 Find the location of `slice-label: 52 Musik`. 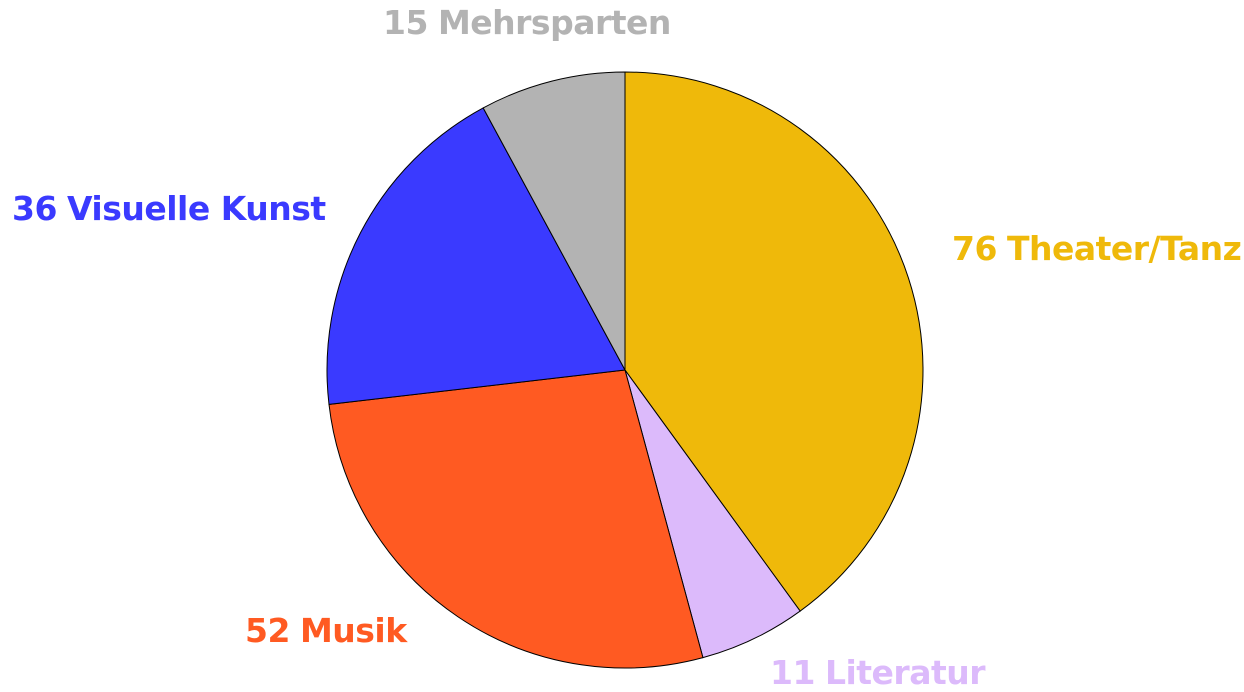

slice-label: 52 Musik is located at coordinates (326, 630).